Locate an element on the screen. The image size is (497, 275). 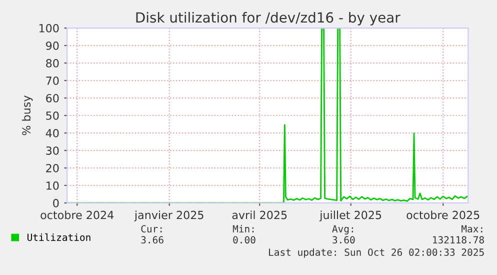
x-tick-label: juillet 2025 is located at coordinates (350, 216).